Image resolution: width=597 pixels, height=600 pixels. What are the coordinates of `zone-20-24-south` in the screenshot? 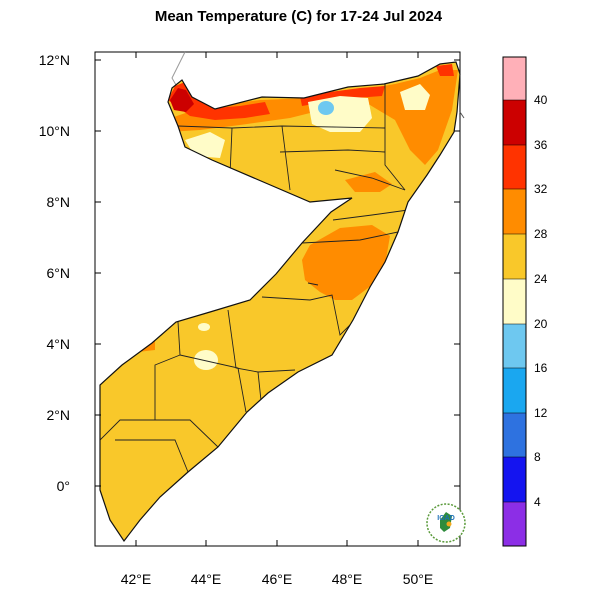 It's located at (206, 360).